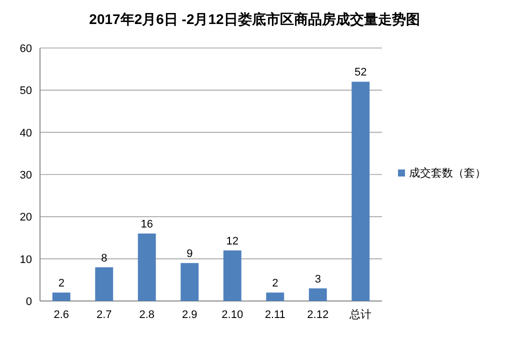 The width and height of the screenshot is (509, 344). I want to click on data-label: 8, so click(104, 258).